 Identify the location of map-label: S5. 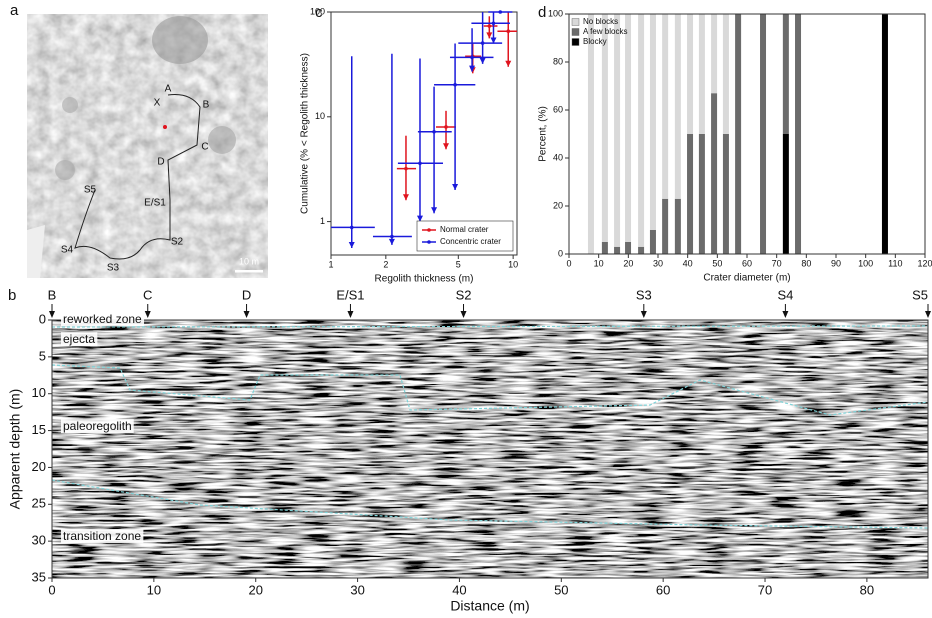
(90, 190).